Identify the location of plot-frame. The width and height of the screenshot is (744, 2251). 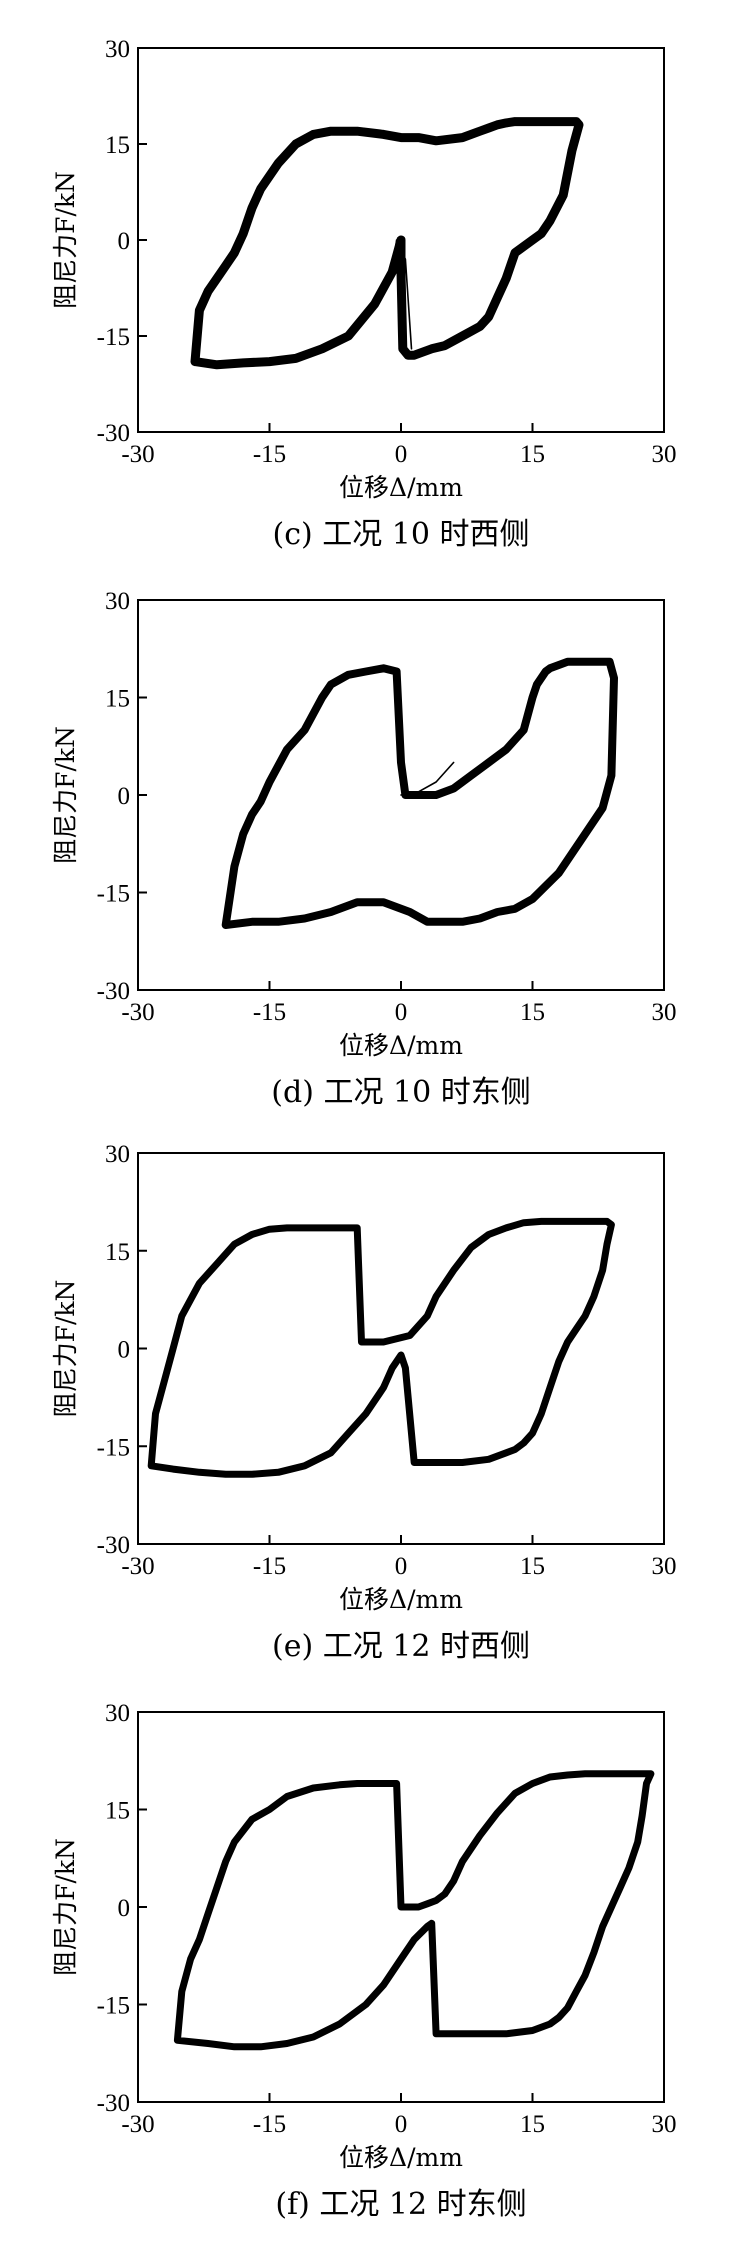
(401, 1348).